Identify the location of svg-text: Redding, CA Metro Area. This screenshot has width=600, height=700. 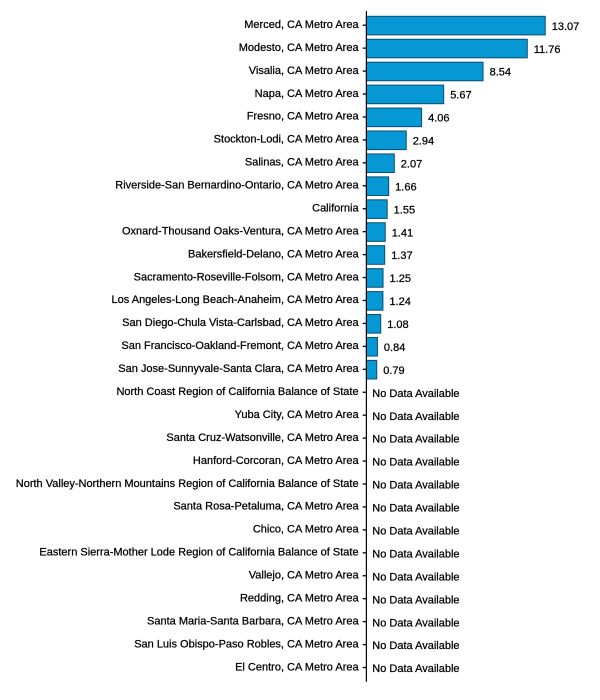
(300, 598).